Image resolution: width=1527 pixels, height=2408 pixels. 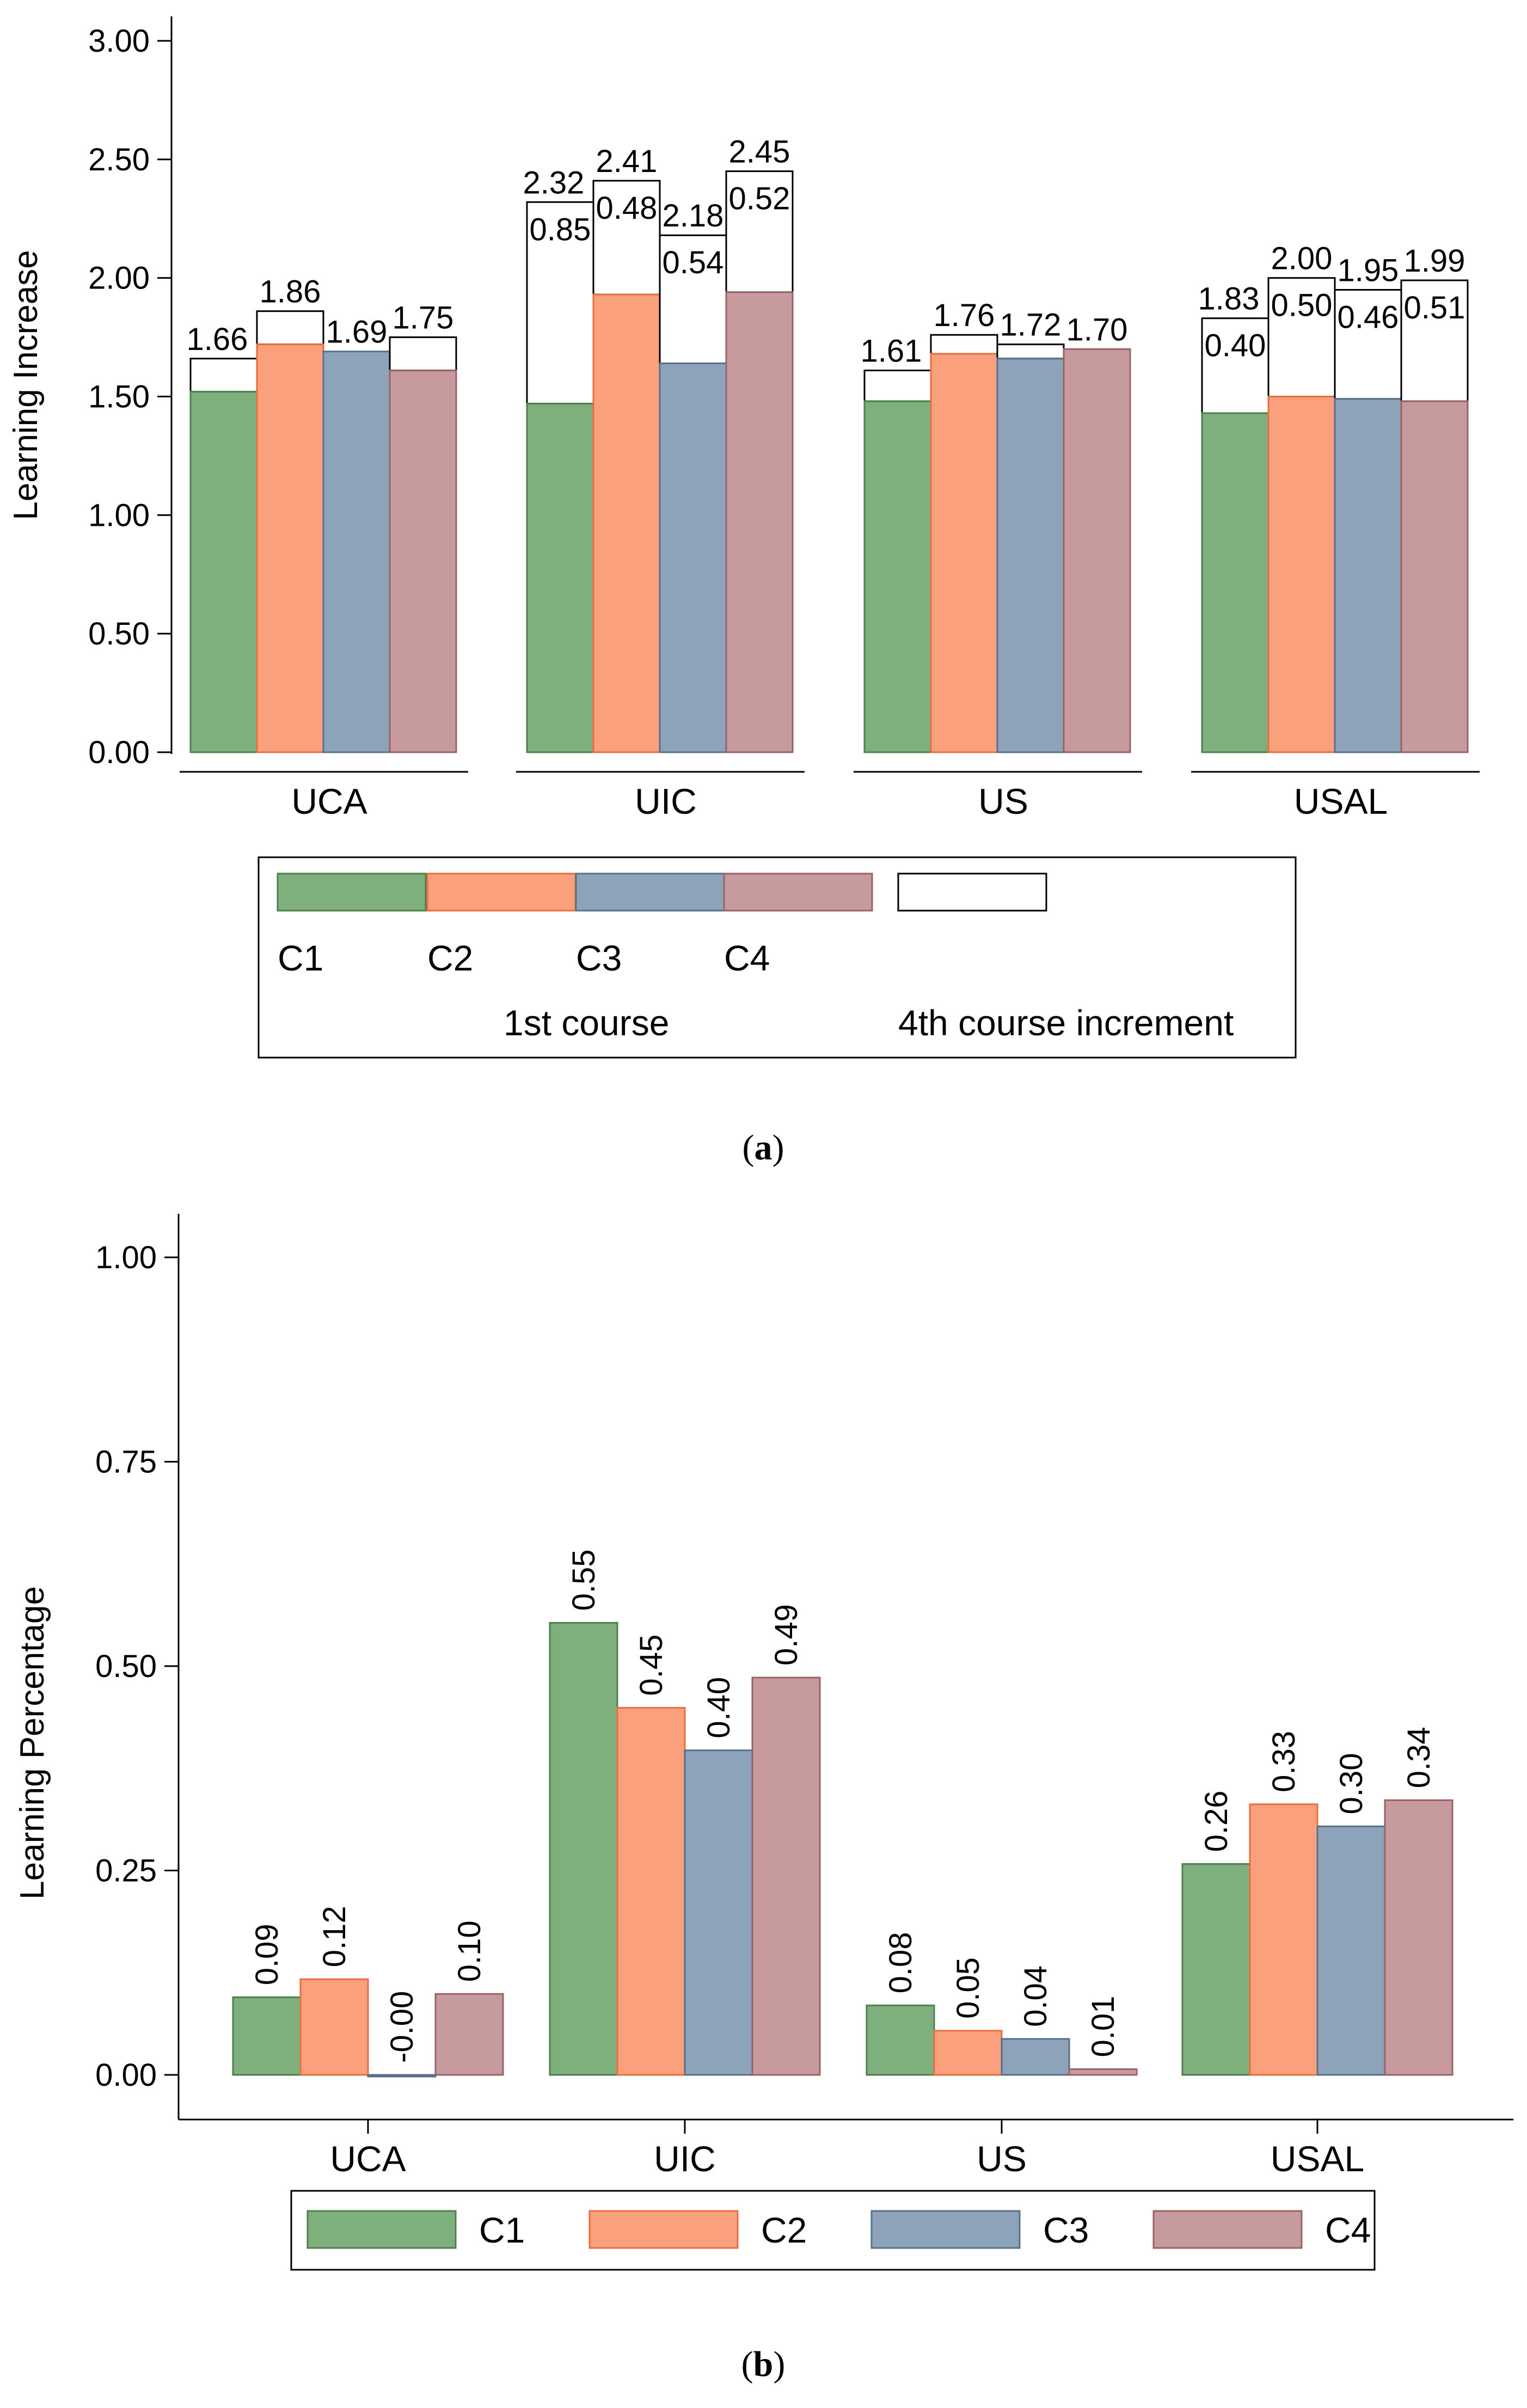 I want to click on y-tick-label-b: 0.50, so click(x=126, y=1666).